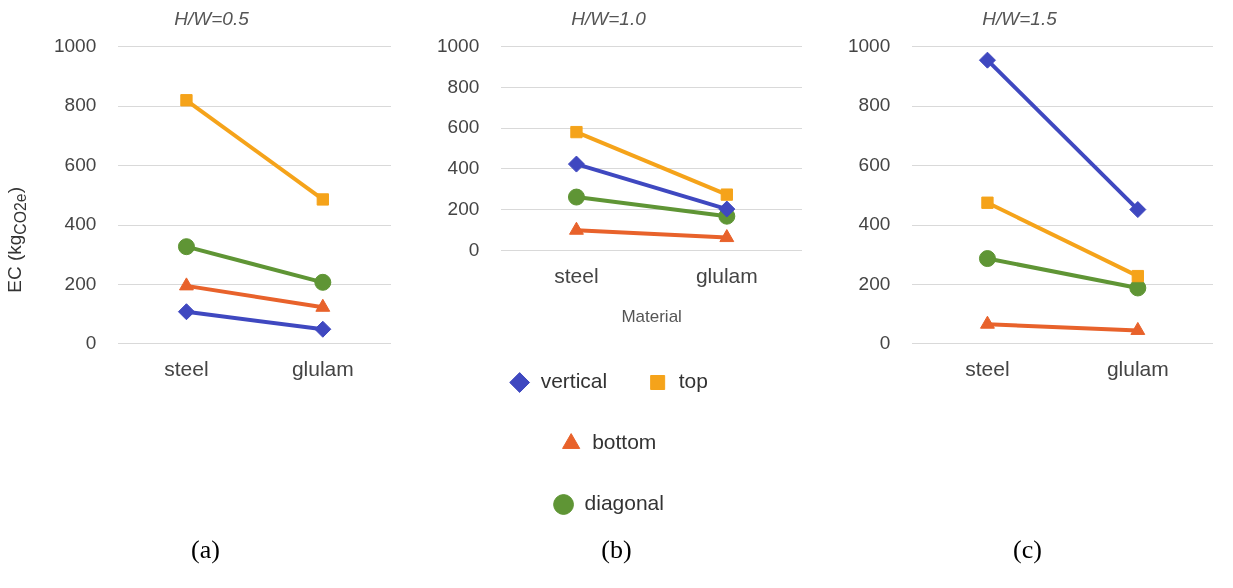 The image size is (1233, 588). Describe the element at coordinates (205, 550) in the screenshot. I see `text: (a)` at that location.